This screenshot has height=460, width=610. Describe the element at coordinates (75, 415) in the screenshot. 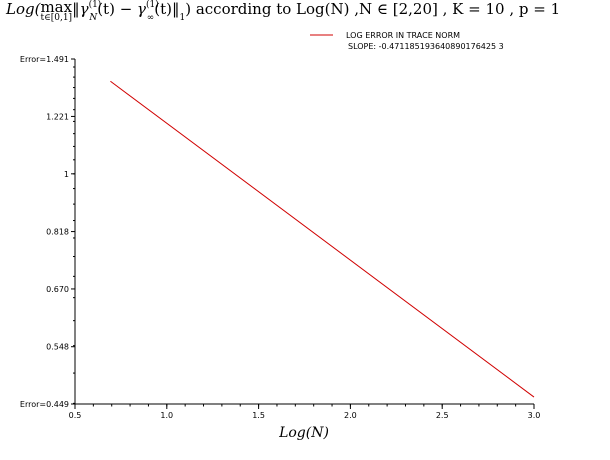

I see `x-tick-label: 0.5` at that location.